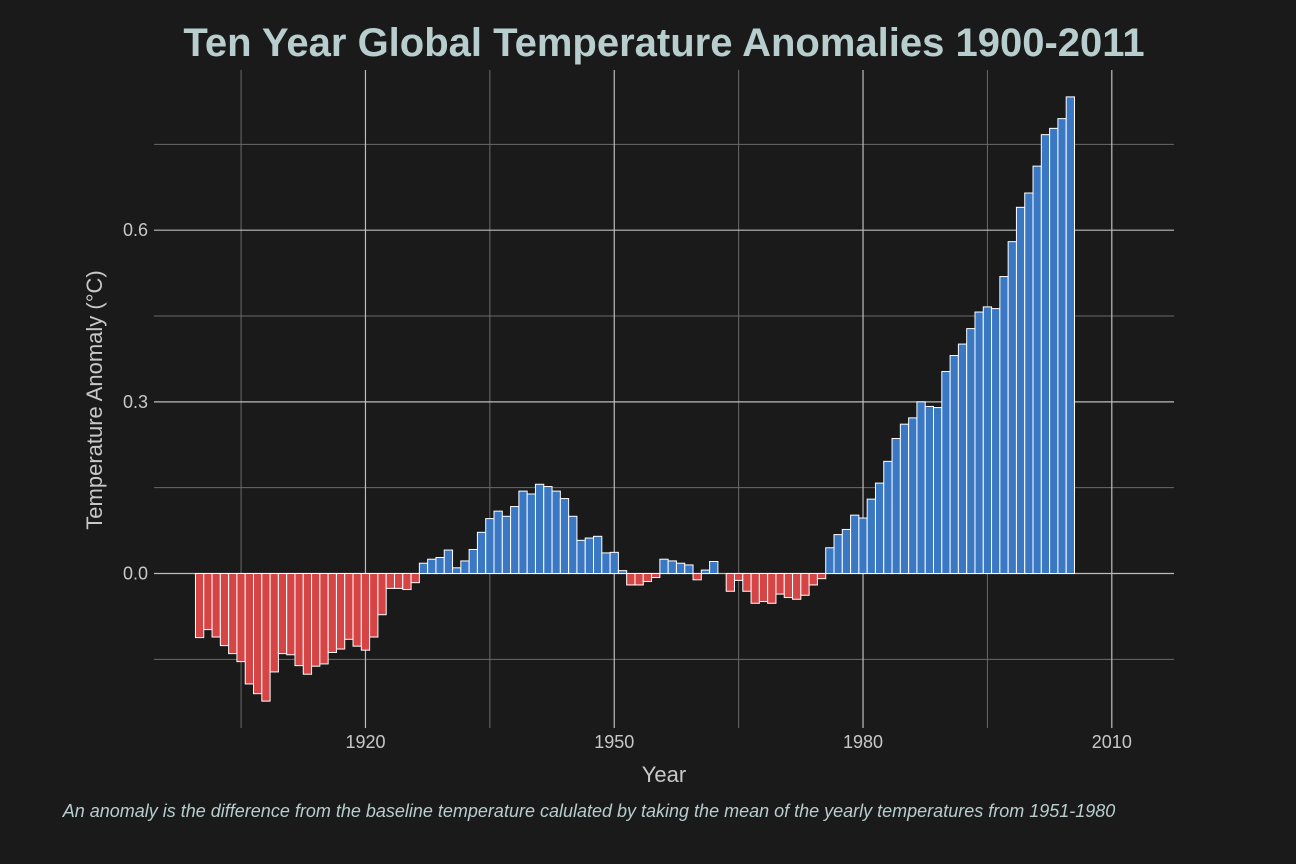 This screenshot has height=864, width=1296. What do you see at coordinates (465, 567) in the screenshot?
I see `bar-1932` at bounding box center [465, 567].